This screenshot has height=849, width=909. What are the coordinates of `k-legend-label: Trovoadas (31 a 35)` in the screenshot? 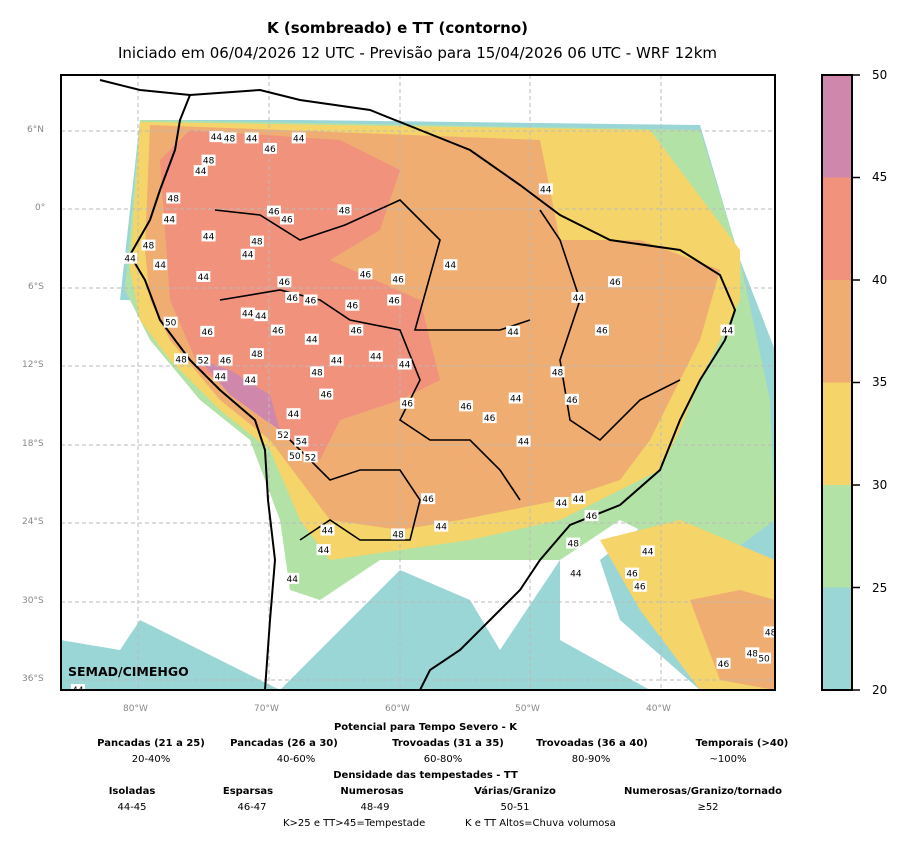 It's located at (448, 743).